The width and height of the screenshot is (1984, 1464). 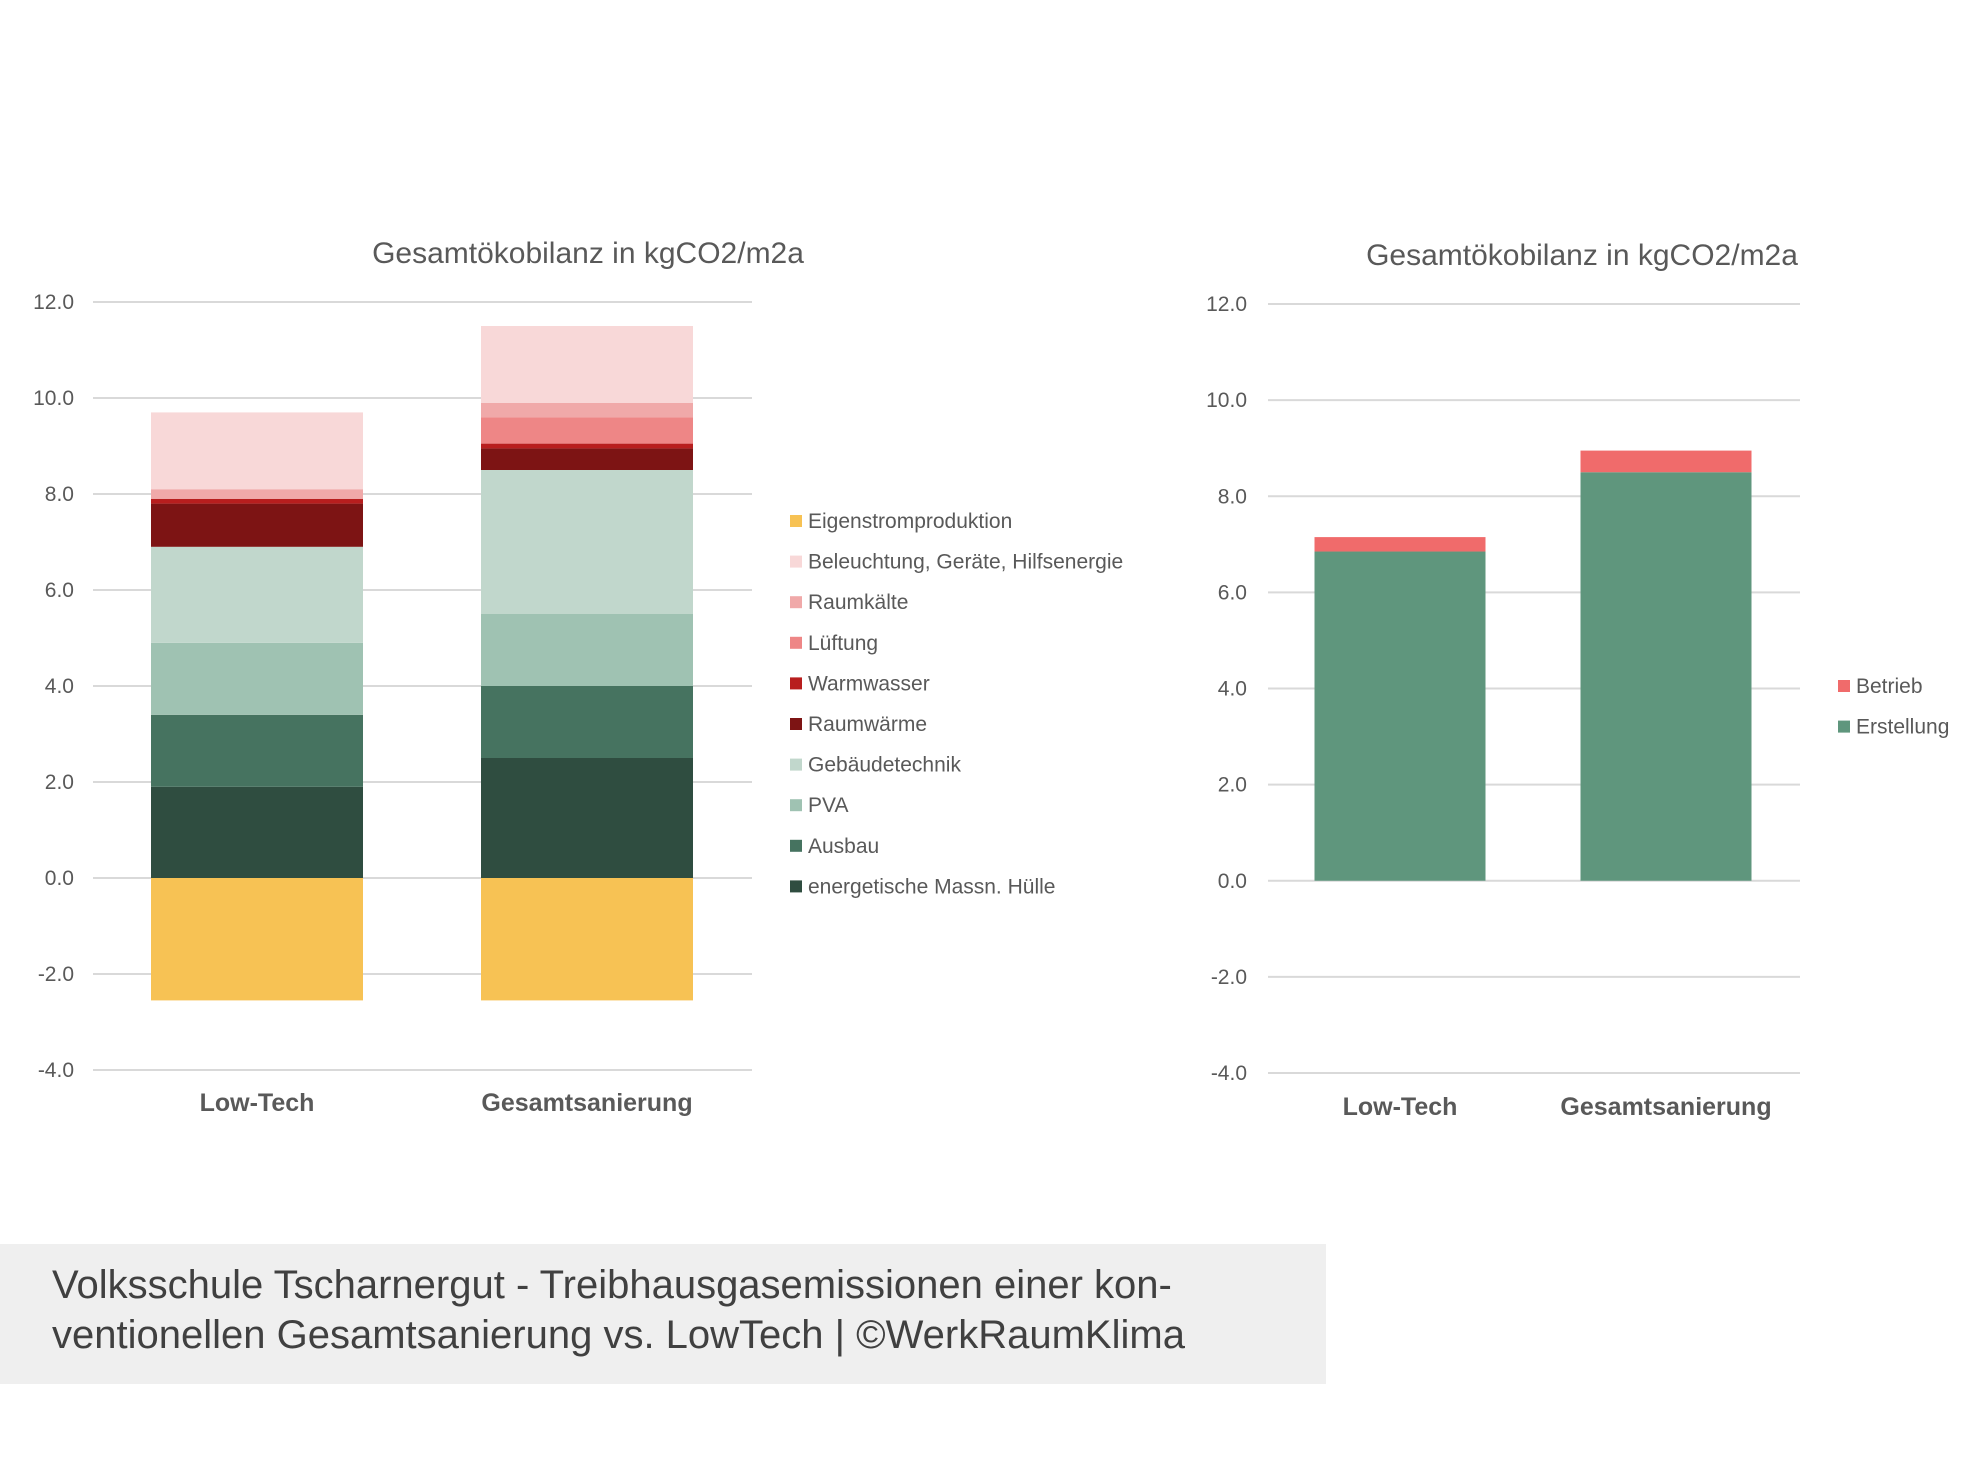 I want to click on bar-segment-ausbau-gesamtsanierung, so click(x=587, y=722).